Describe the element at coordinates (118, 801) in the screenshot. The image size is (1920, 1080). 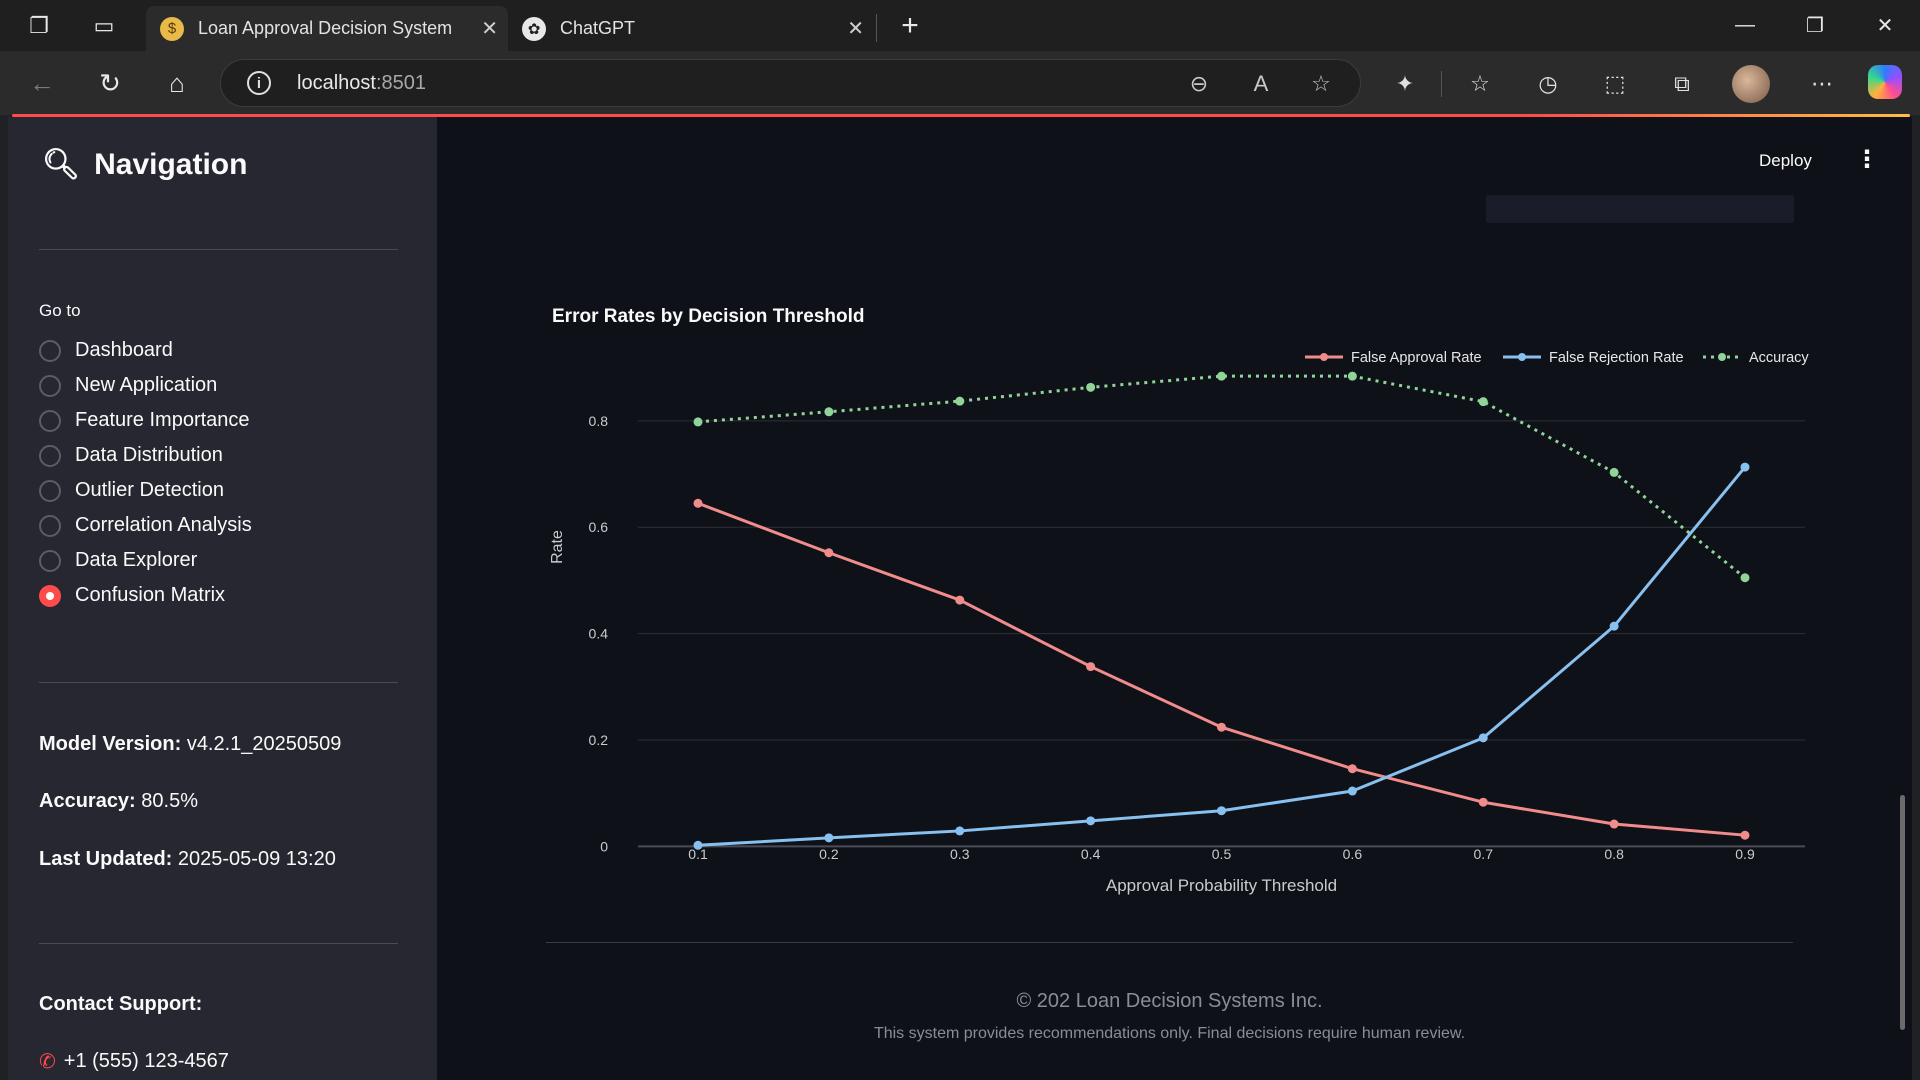
I see `accuracy: Accuracy: 80.5%` at that location.